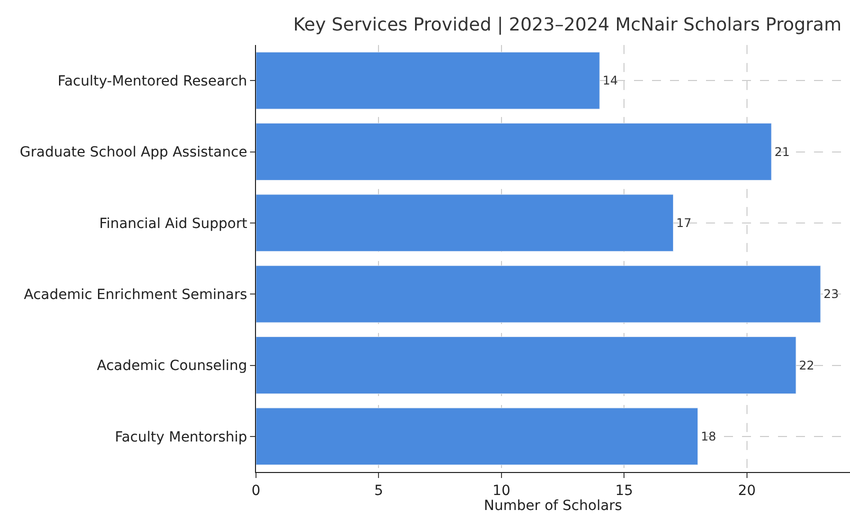 Image resolution: width=850 pixels, height=514 pixels. Describe the element at coordinates (134, 152) in the screenshot. I see `y-tick-label: Graduate School App Assistance` at that location.